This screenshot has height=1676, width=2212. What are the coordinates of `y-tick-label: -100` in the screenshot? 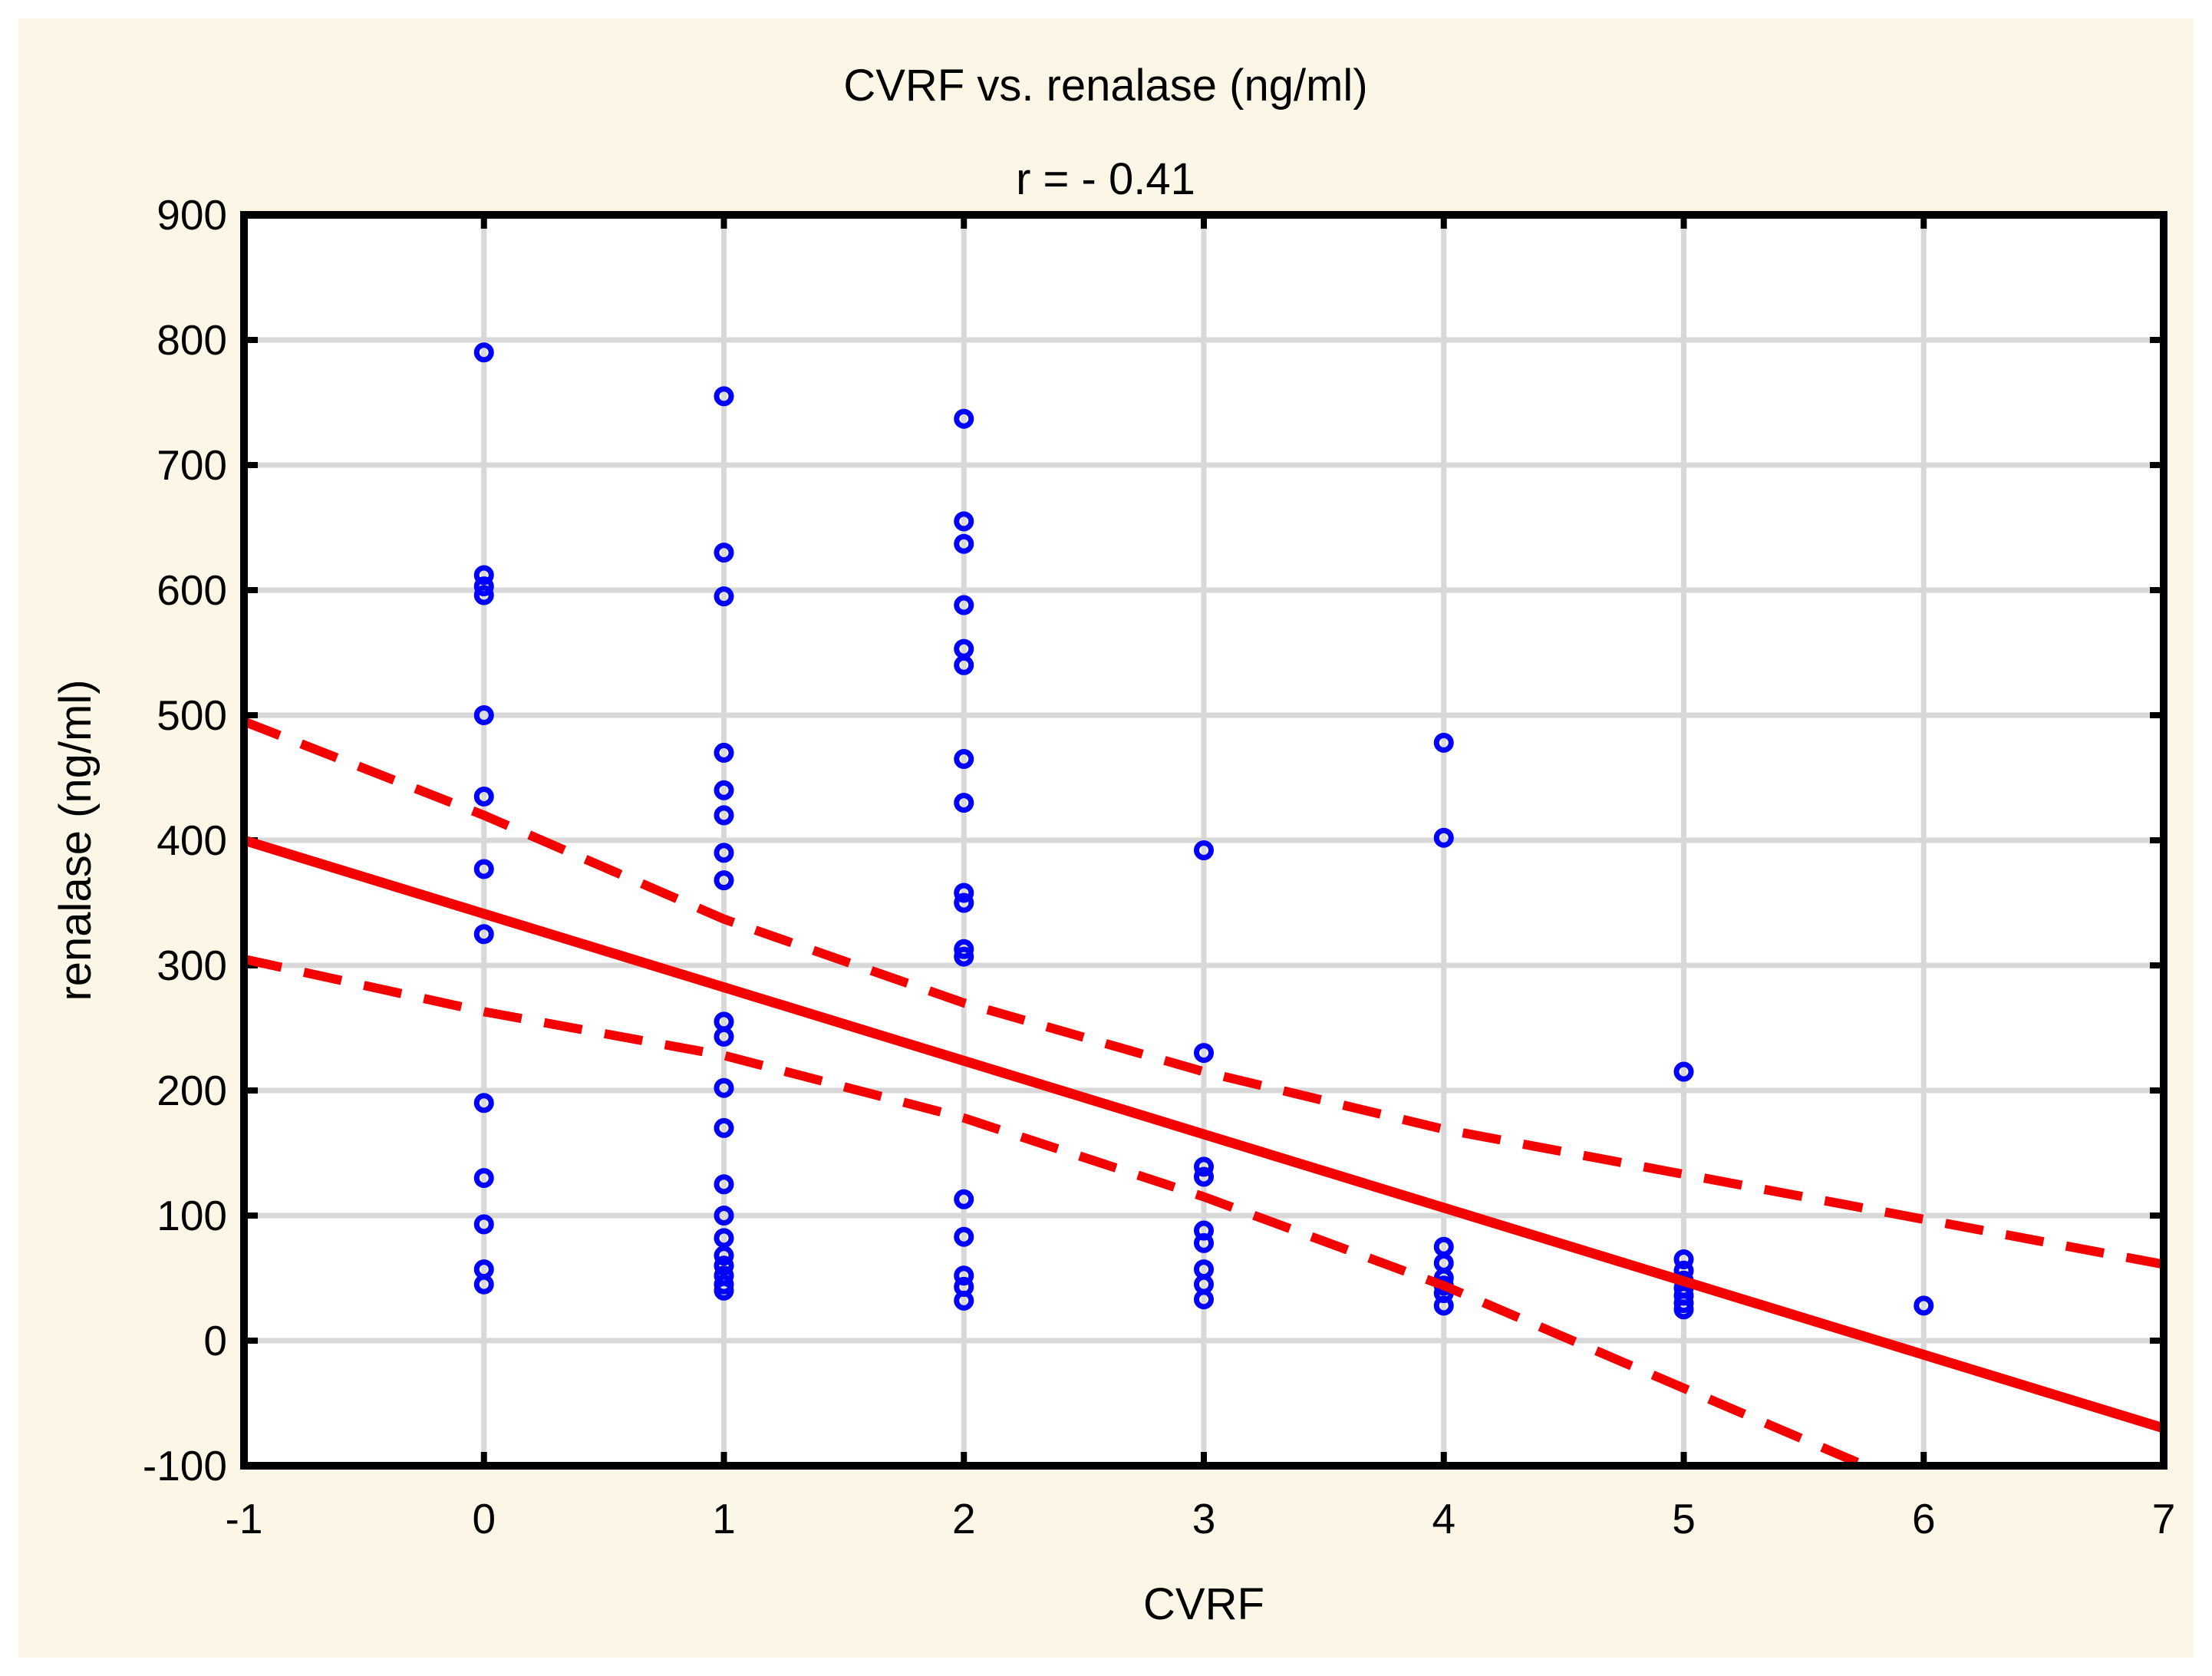 It's located at (185, 1466).